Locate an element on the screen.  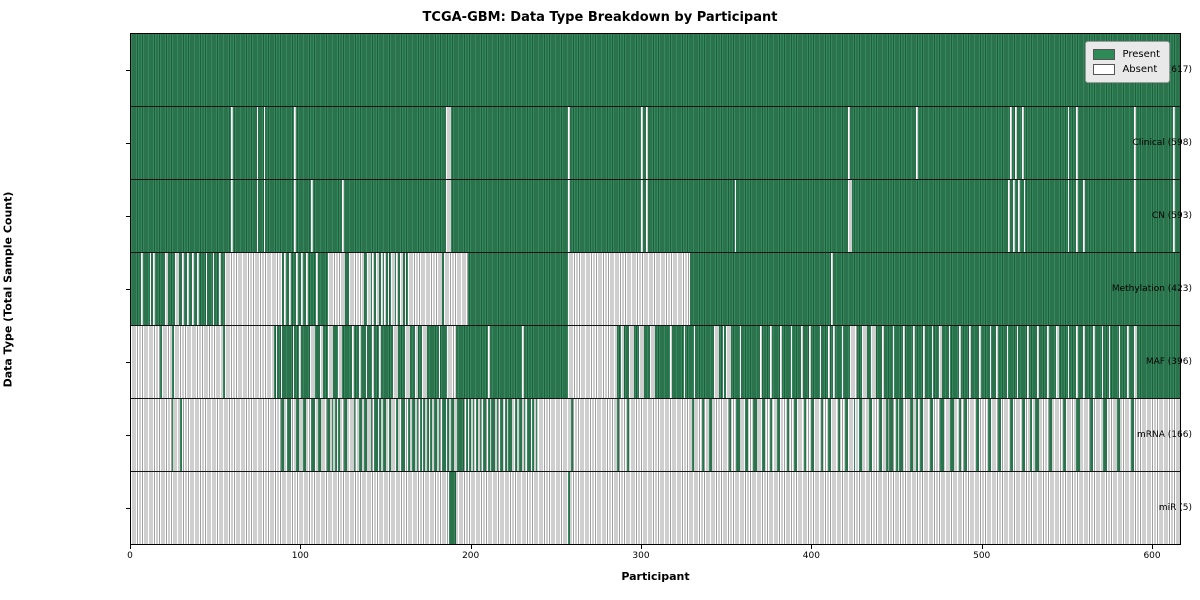
y-tick-label-mrna: mRNA (166) is located at coordinates (1164, 435).